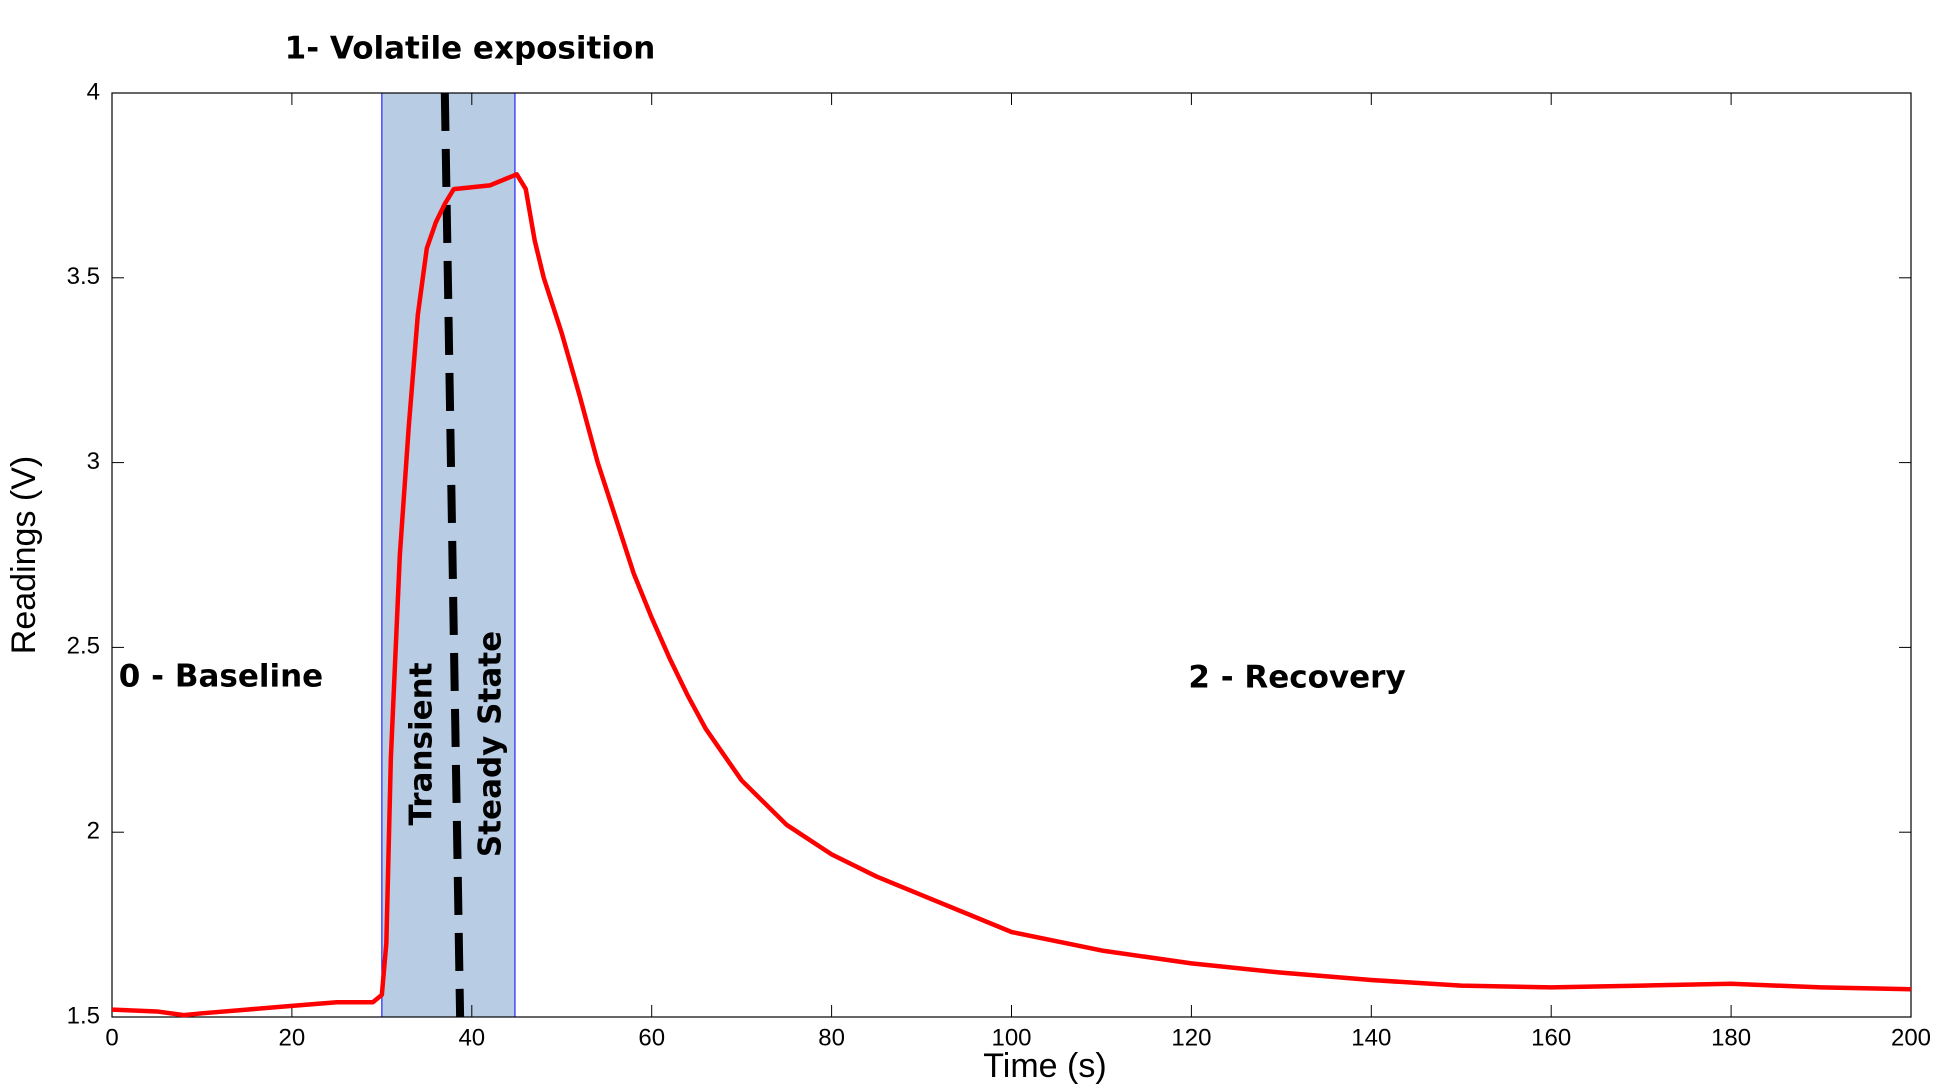  What do you see at coordinates (1911, 1037) in the screenshot?
I see `x-tick-label: 200` at bounding box center [1911, 1037].